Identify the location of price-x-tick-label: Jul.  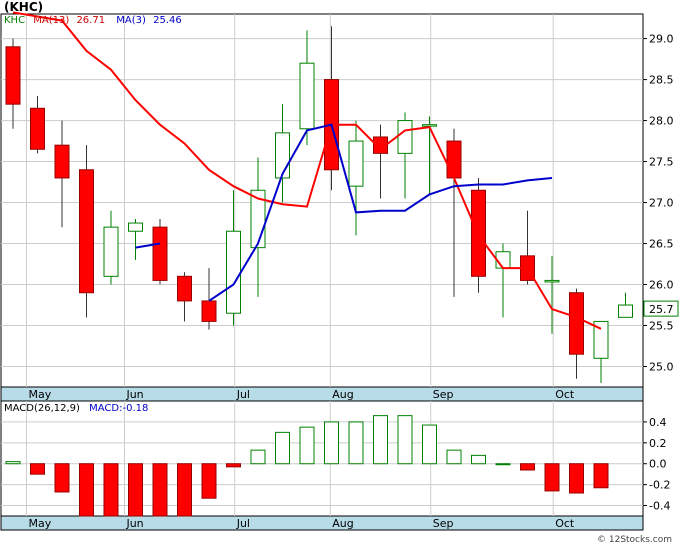
(243, 394).